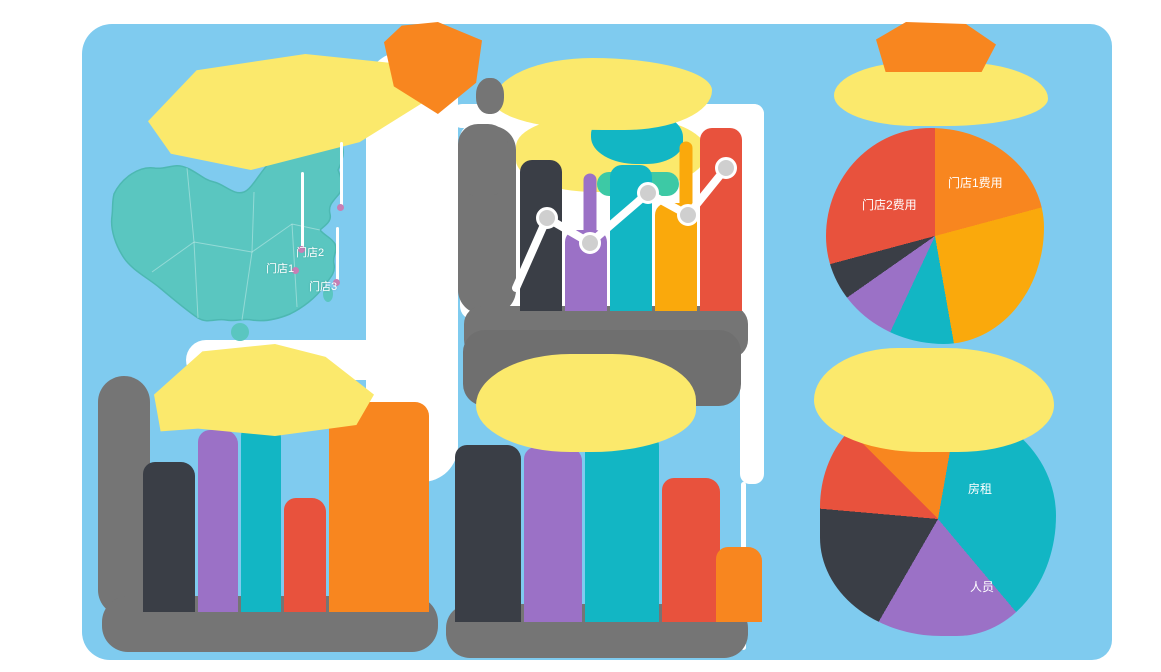 The height and width of the screenshot is (672, 1161). Describe the element at coordinates (328, 294) in the screenshot. I see `taiwan-island` at that location.